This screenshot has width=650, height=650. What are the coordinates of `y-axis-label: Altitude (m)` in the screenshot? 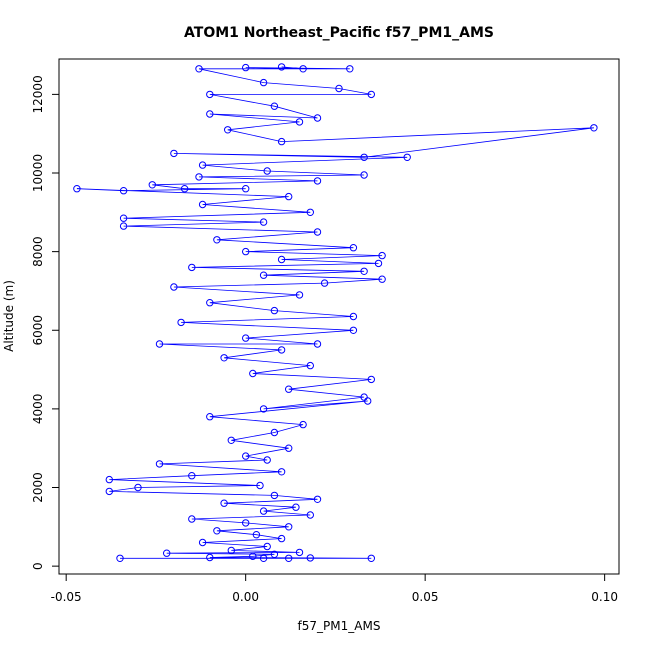 It's located at (9, 316).